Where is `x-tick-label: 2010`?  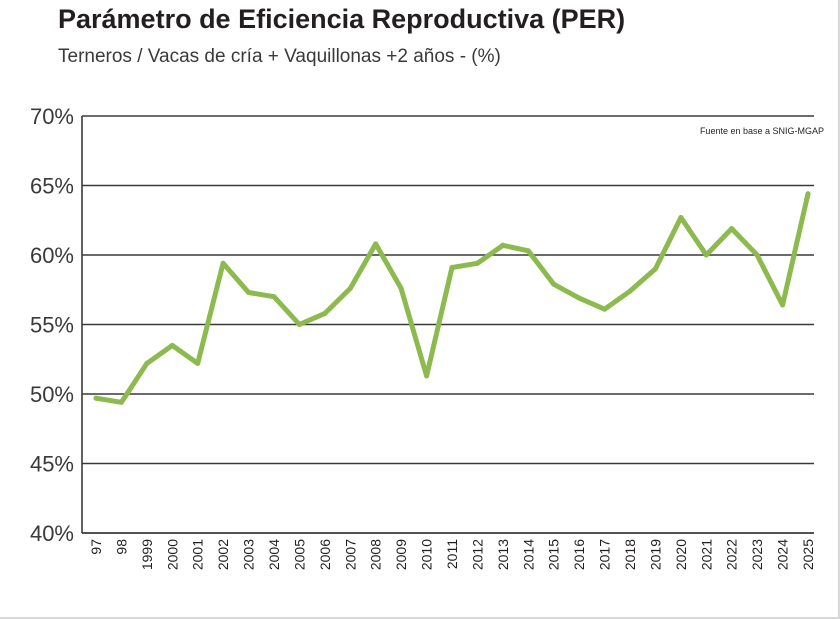 x-tick-label: 2010 is located at coordinates (427, 554).